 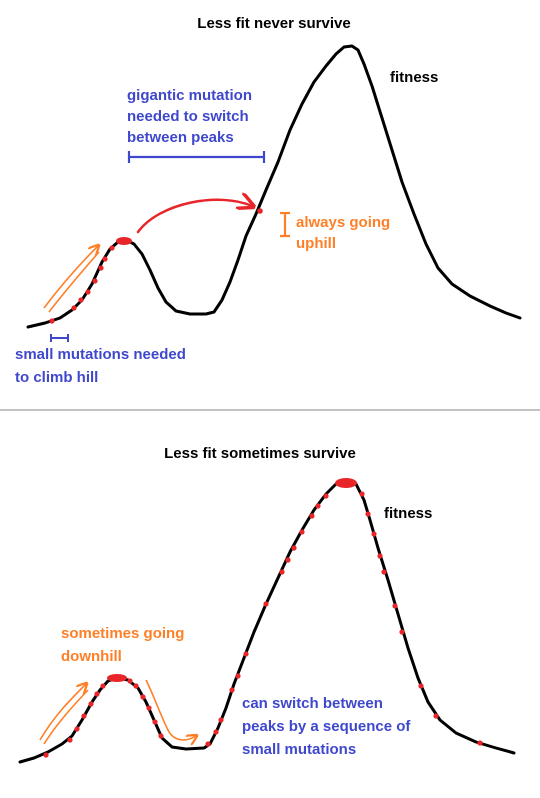 What do you see at coordinates (117, 678) in the screenshot?
I see `bottom-left-peak-cluster` at bounding box center [117, 678].